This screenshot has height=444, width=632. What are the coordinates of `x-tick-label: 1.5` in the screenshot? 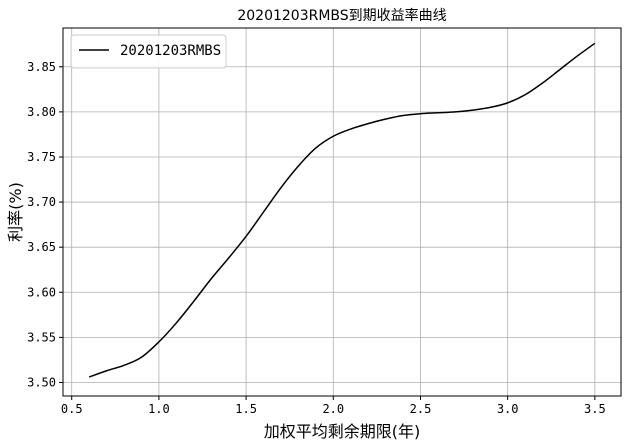 It's located at (246, 409).